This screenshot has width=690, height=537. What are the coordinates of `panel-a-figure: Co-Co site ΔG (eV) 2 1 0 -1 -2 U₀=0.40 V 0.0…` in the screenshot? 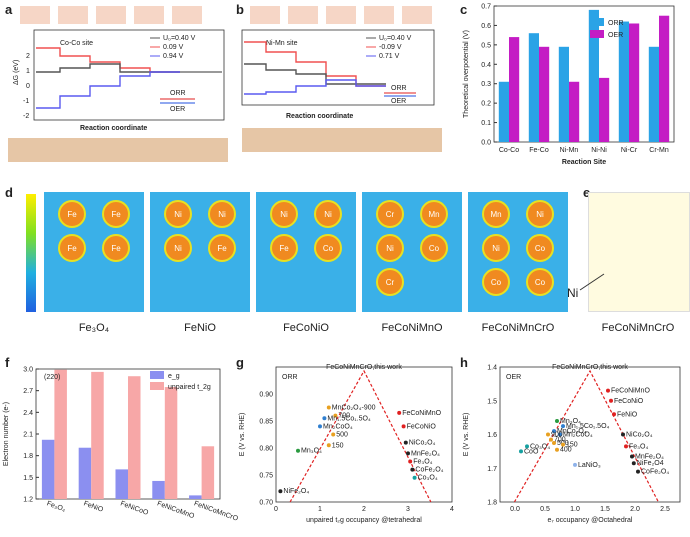 It's located at (118, 84).